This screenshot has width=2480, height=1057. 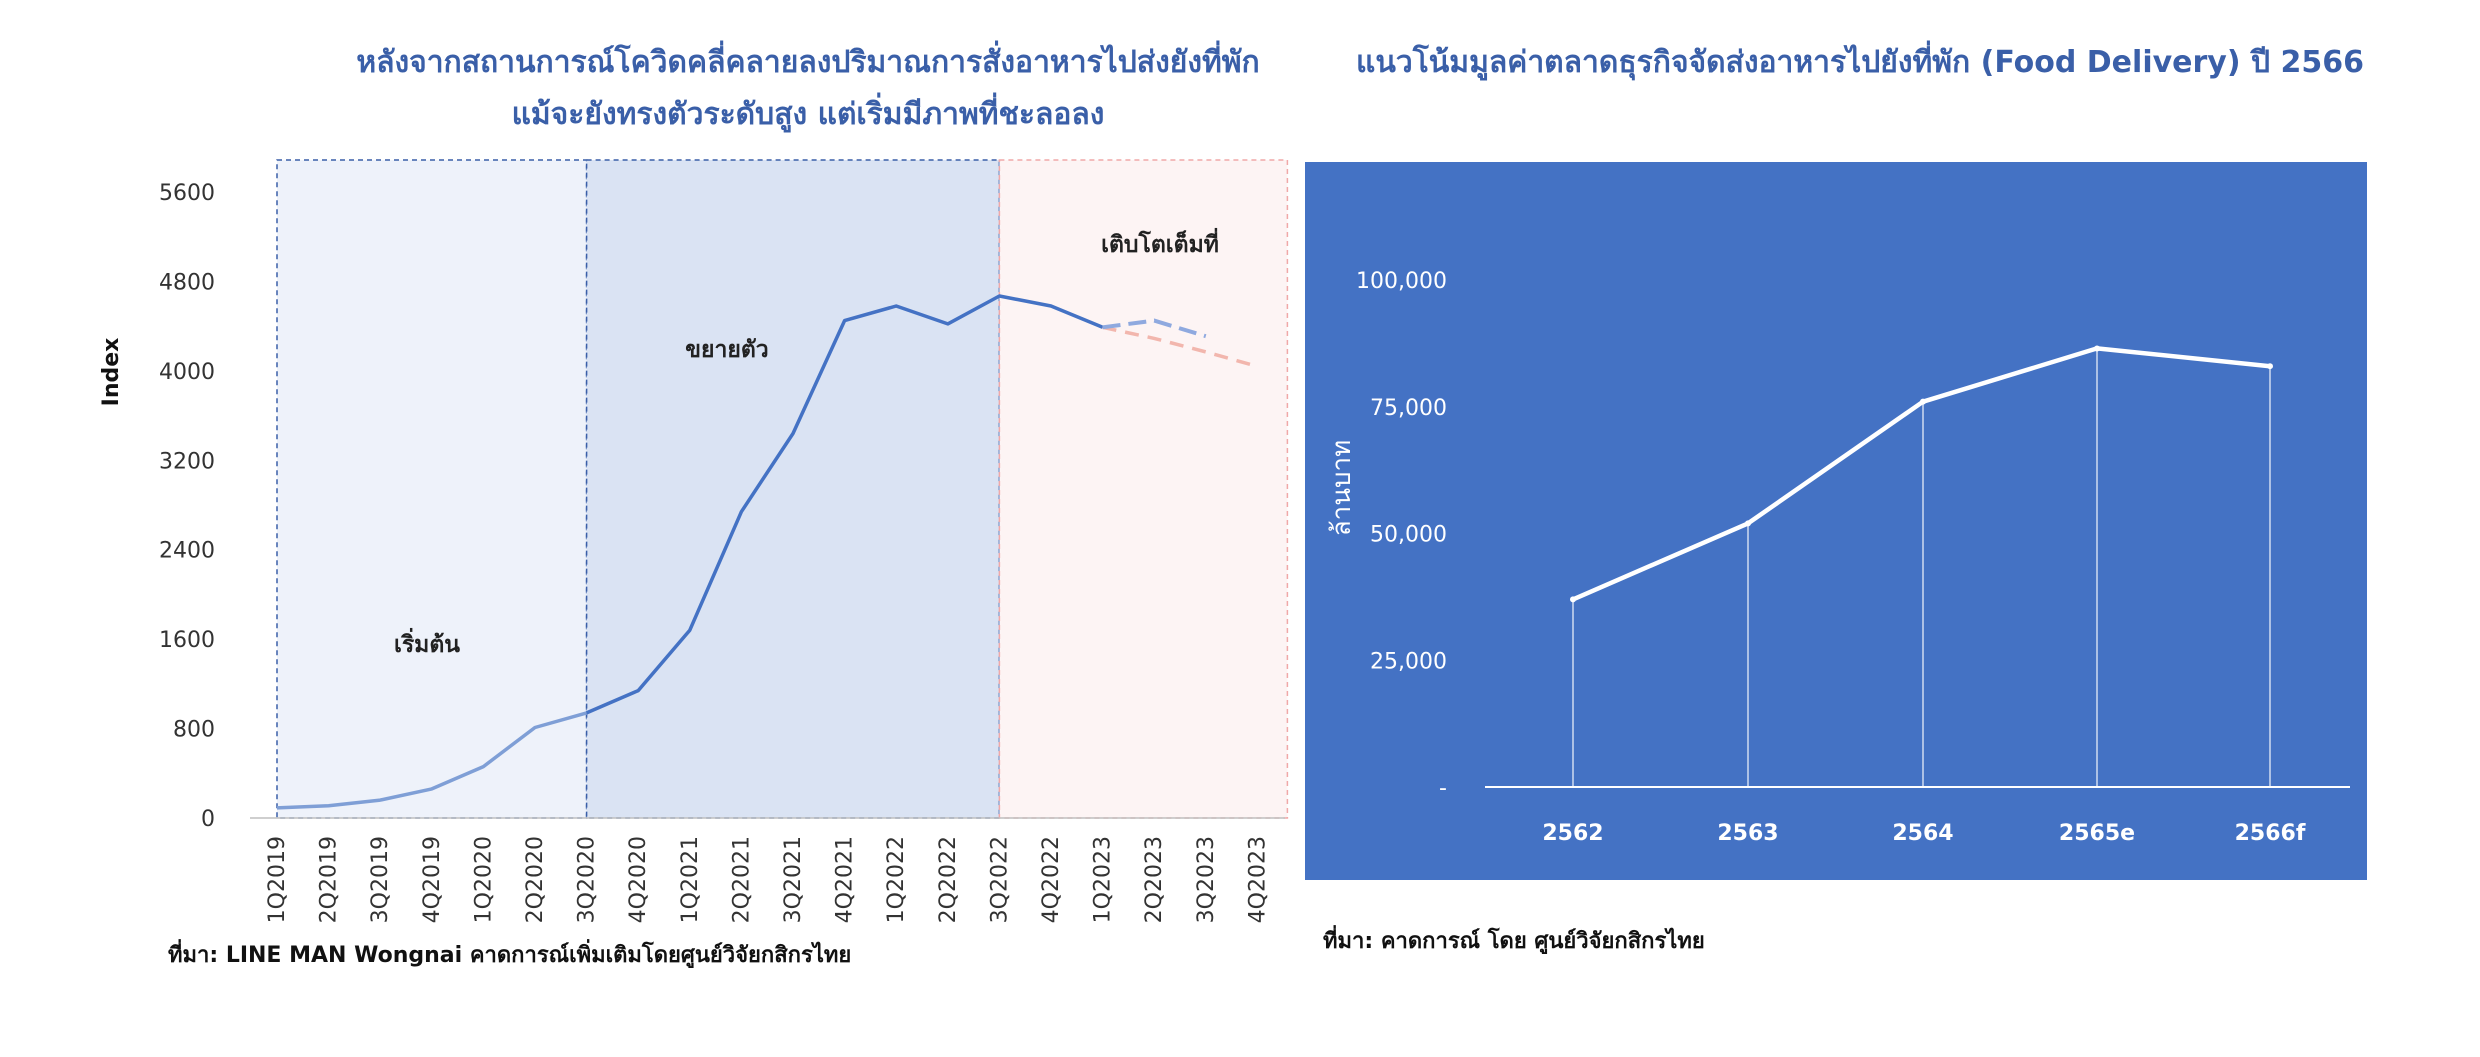 What do you see at coordinates (277, 879) in the screenshot?
I see `x-tick-label: 1Q2019` at bounding box center [277, 879].